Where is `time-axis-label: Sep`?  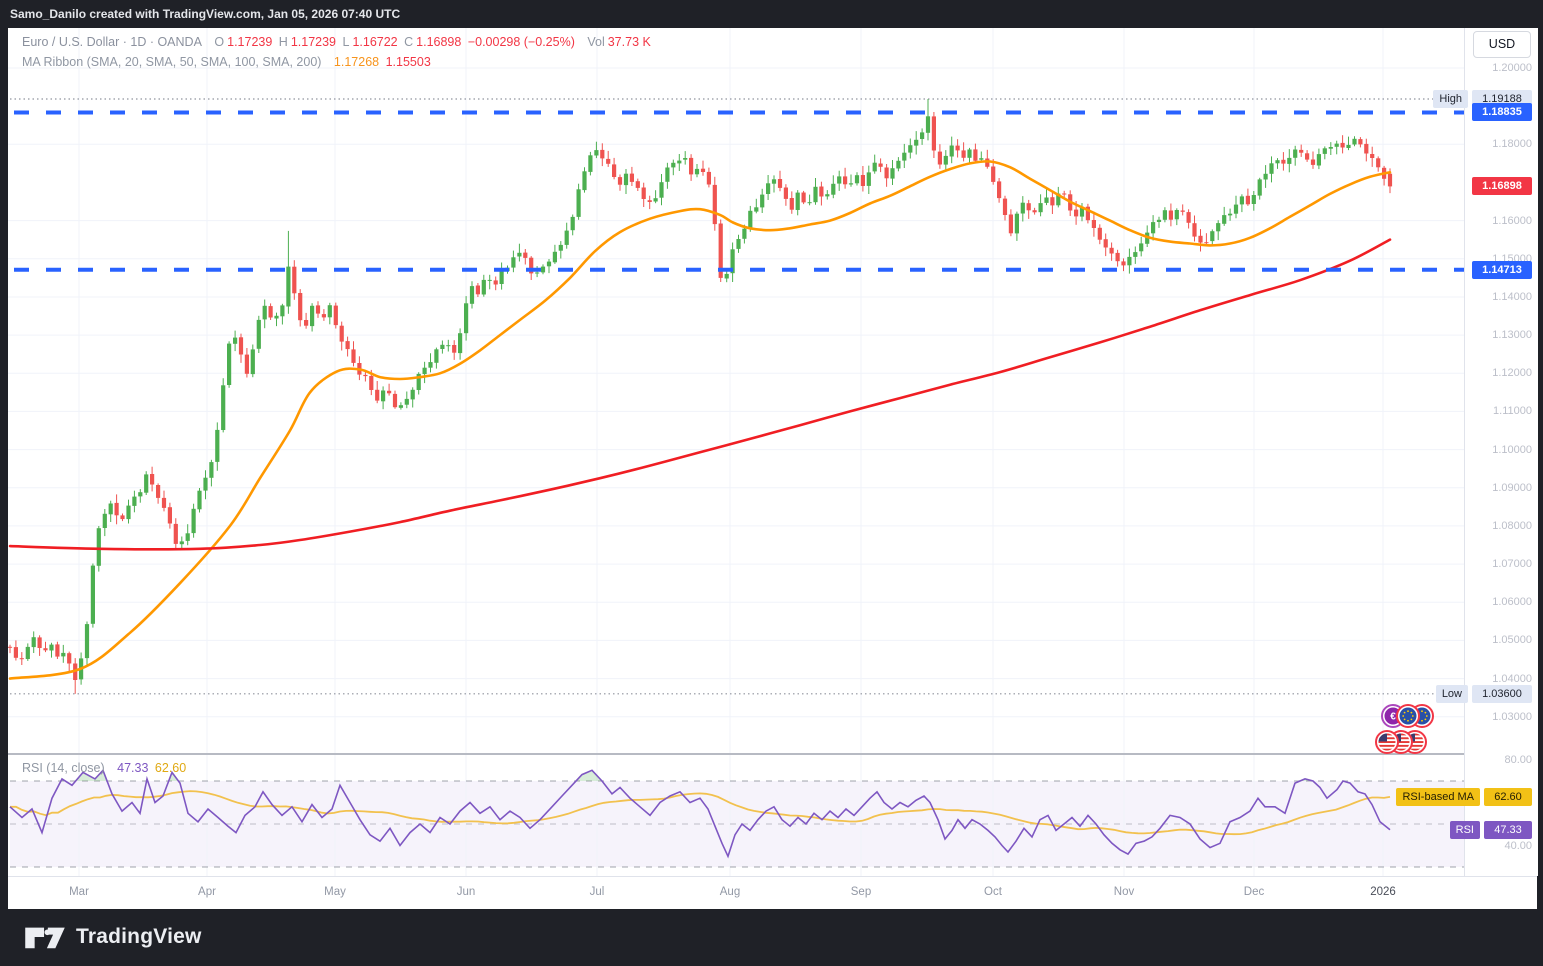 time-axis-label: Sep is located at coordinates (861, 892).